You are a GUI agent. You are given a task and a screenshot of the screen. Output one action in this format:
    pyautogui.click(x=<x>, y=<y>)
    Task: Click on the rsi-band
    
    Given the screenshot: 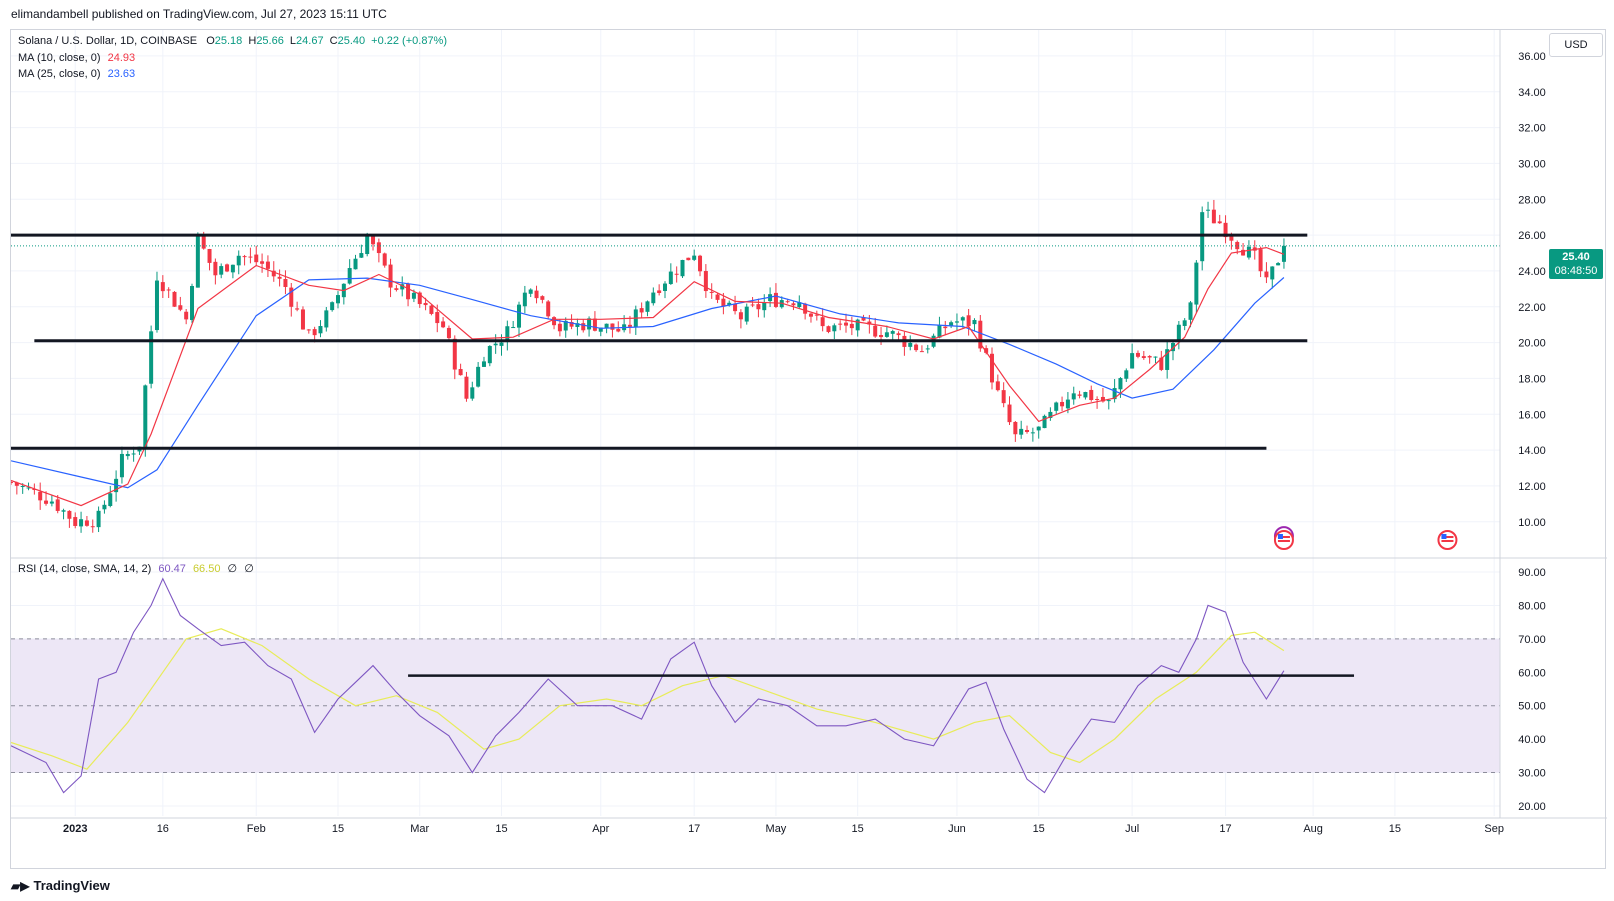 What is the action you would take?
    pyautogui.click(x=755, y=706)
    